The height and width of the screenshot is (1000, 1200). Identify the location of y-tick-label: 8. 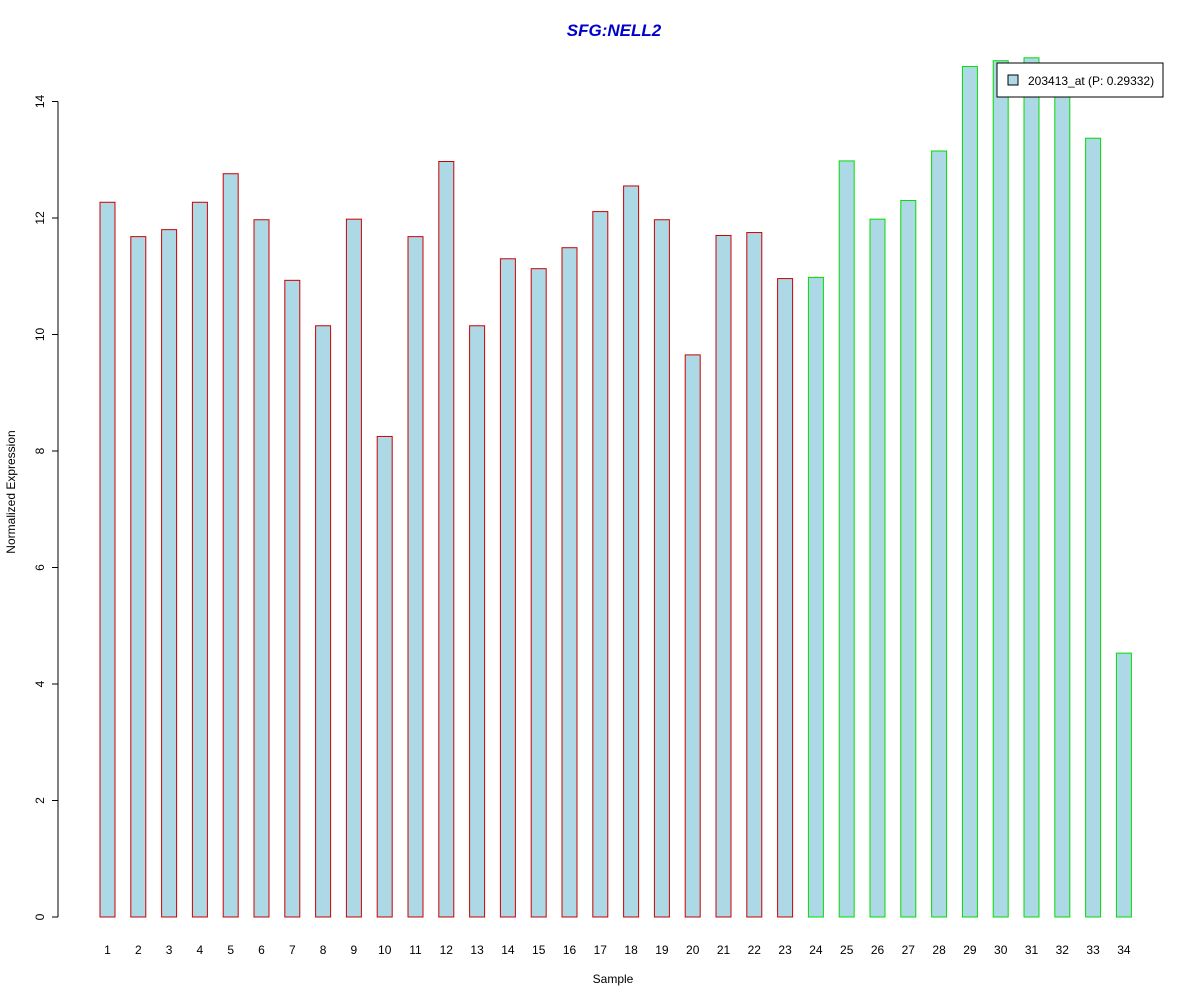
(40, 450).